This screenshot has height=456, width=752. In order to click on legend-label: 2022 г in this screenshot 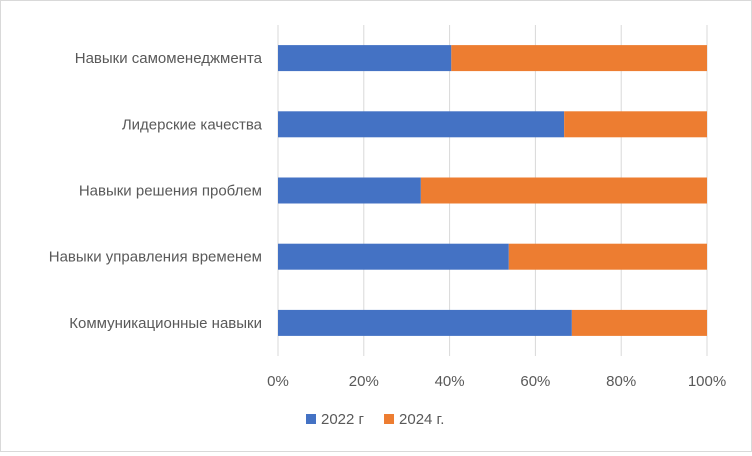, I will do `click(343, 419)`.